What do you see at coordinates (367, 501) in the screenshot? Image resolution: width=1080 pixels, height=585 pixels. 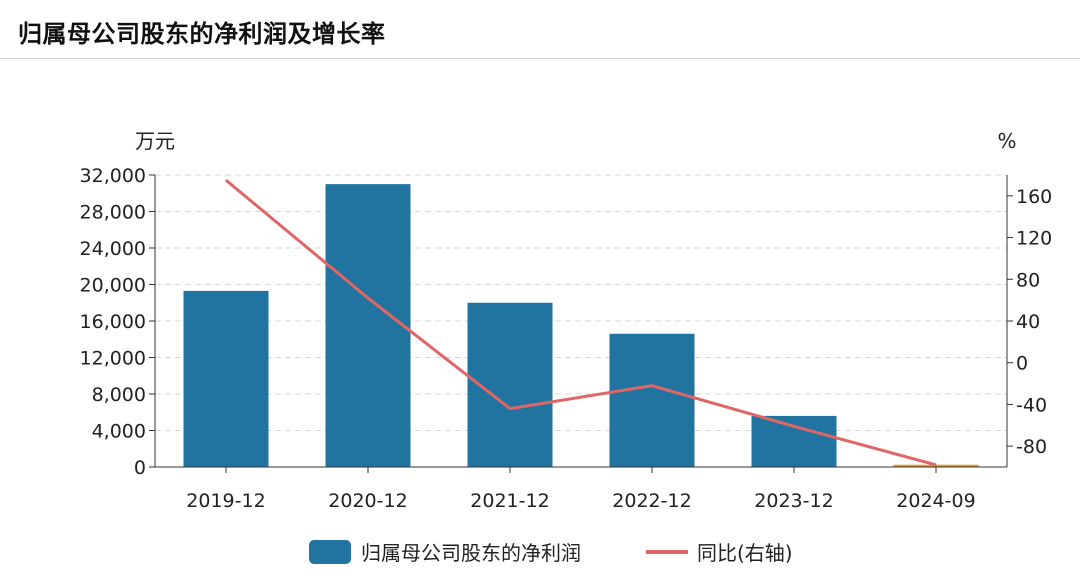 I see `x-tick-label: 2020-12` at bounding box center [367, 501].